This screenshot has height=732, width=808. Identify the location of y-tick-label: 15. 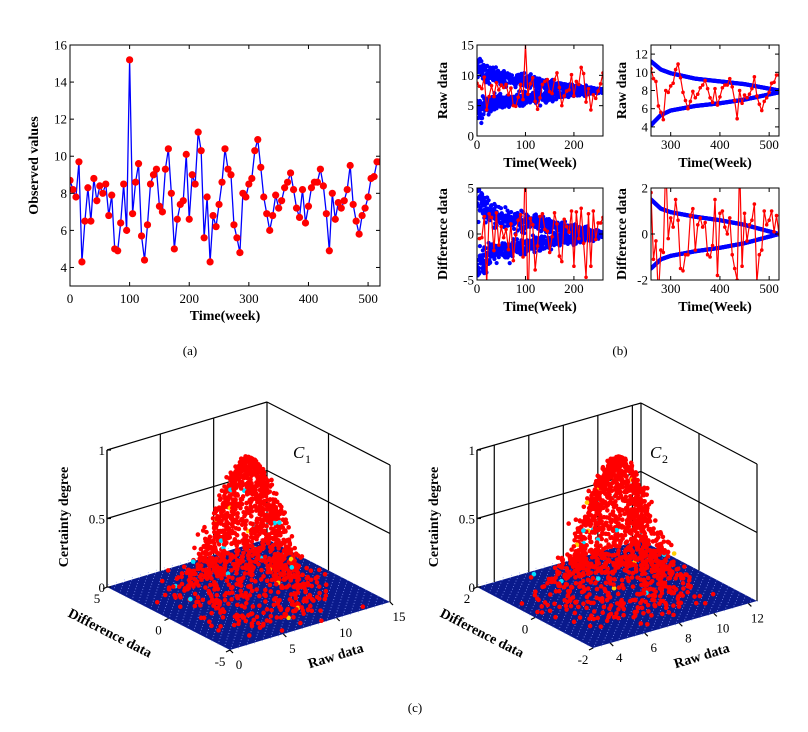
(467, 45).